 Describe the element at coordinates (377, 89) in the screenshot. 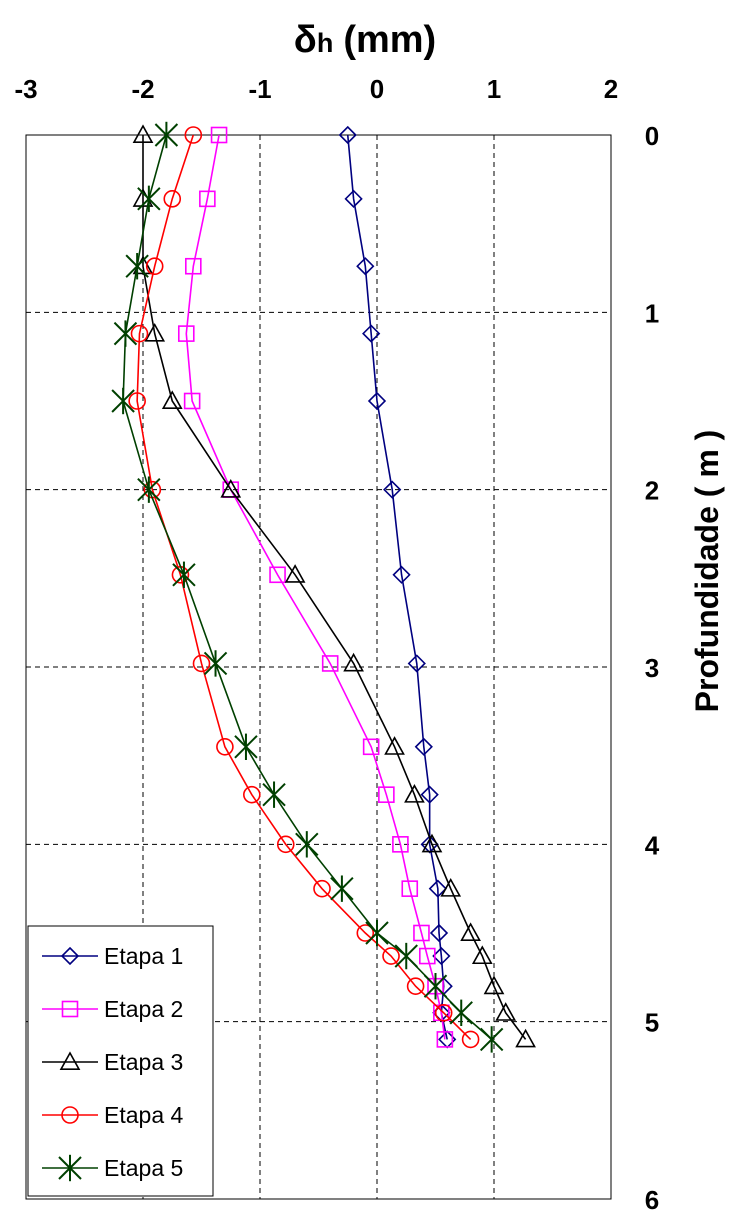

I see `x-tick-label: 0` at that location.